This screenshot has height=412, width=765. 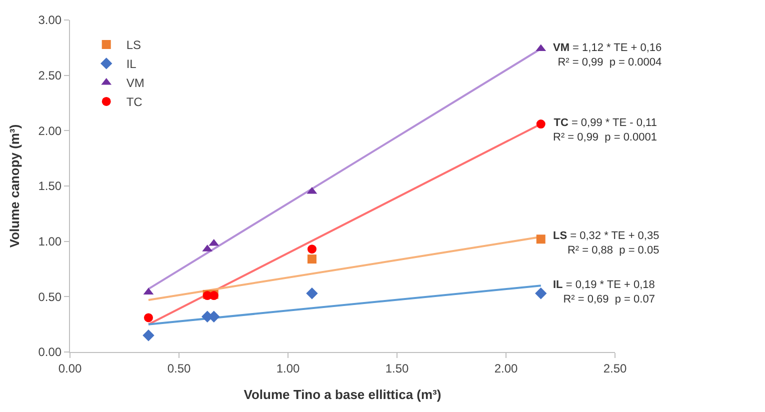 I want to click on y-tick-label: 3.00, so click(x=50, y=20).